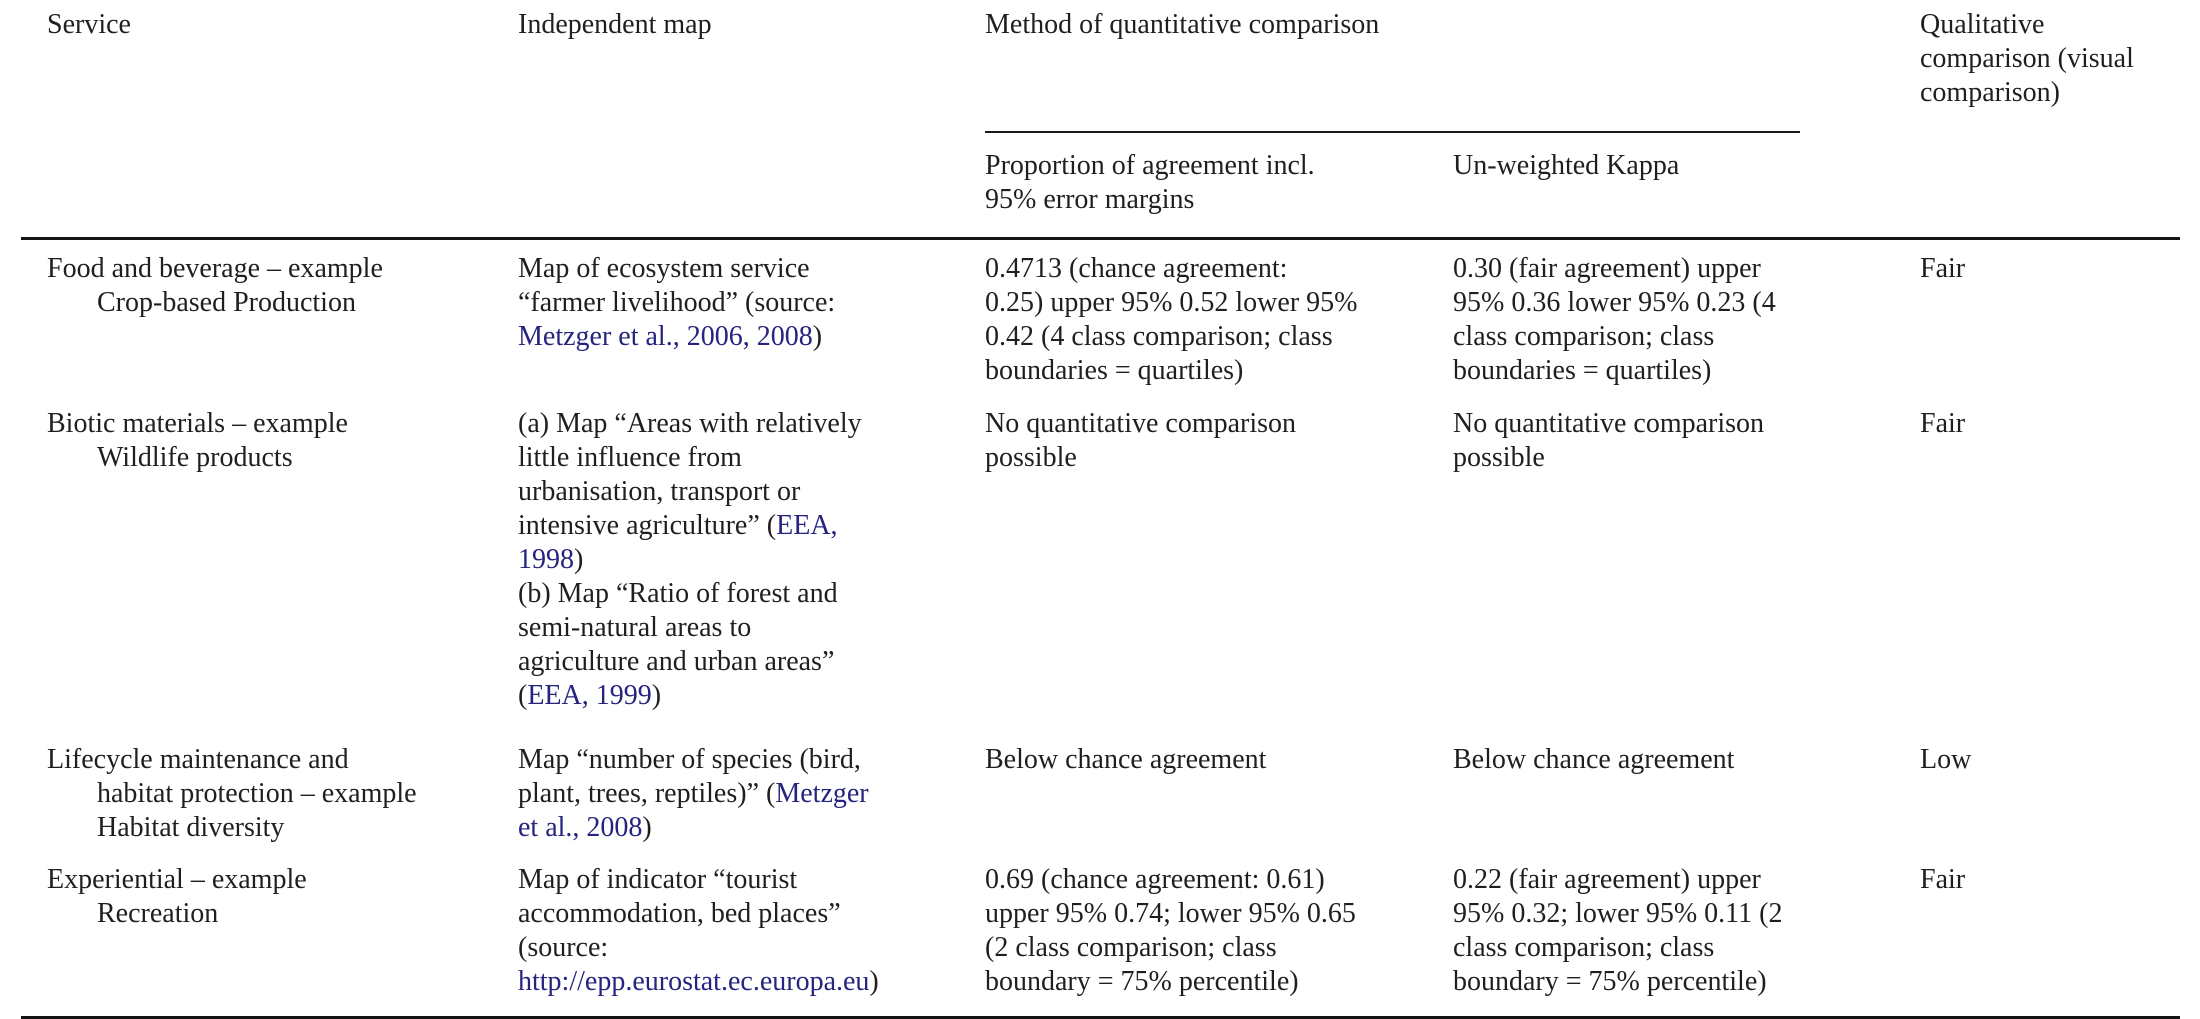 The height and width of the screenshot is (1019, 2200). Describe the element at coordinates (689, 759) in the screenshot. I see `text-segment: Map “number of species (bird,` at that location.